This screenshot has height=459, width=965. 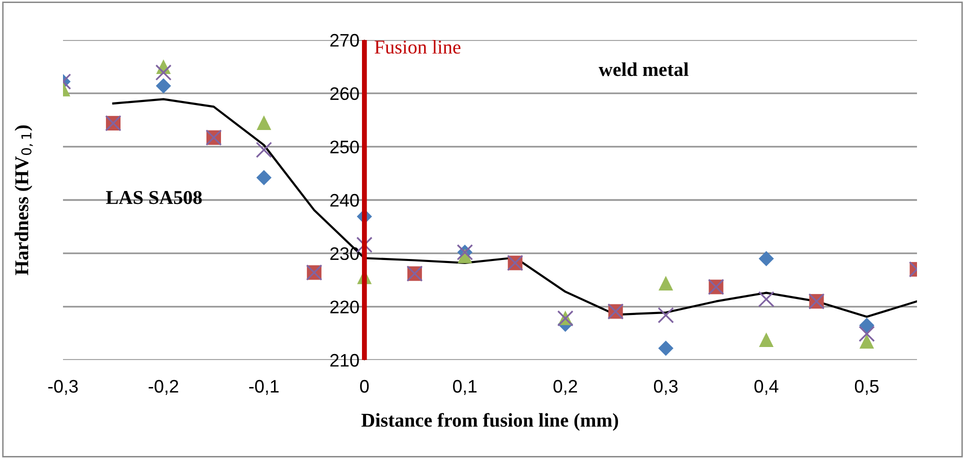 I want to click on x-tick-label: -0,1, so click(x=264, y=387).